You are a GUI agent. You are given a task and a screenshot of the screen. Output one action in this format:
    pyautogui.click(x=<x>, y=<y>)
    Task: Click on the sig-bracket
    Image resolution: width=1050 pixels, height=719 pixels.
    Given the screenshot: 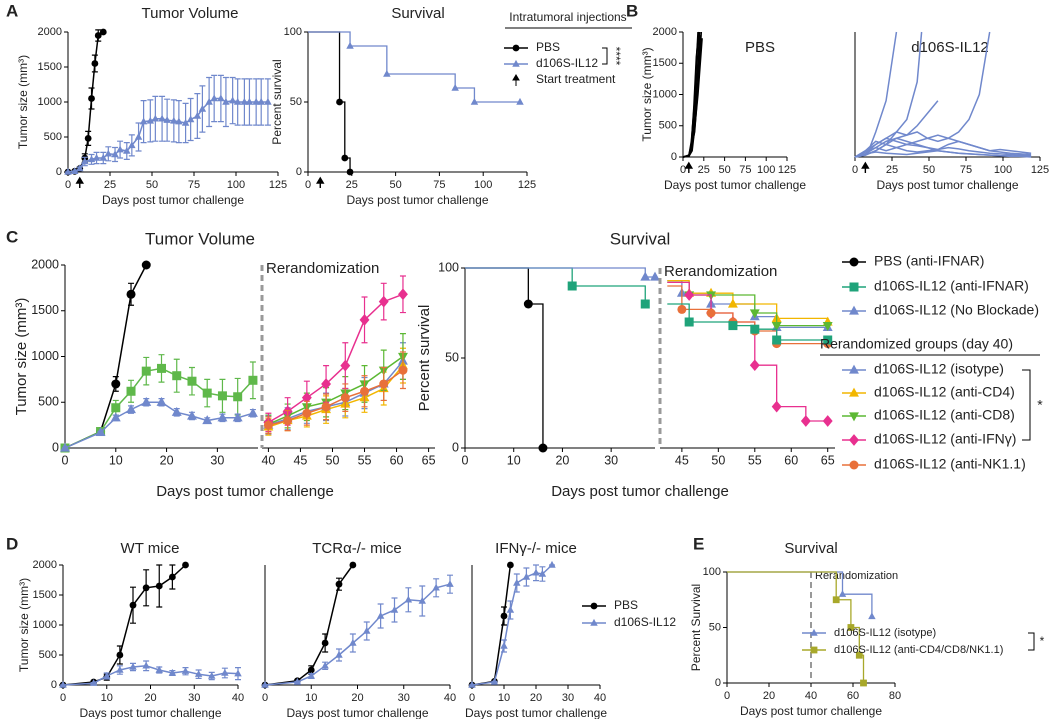 What is the action you would take?
    pyautogui.click(x=605, y=56)
    